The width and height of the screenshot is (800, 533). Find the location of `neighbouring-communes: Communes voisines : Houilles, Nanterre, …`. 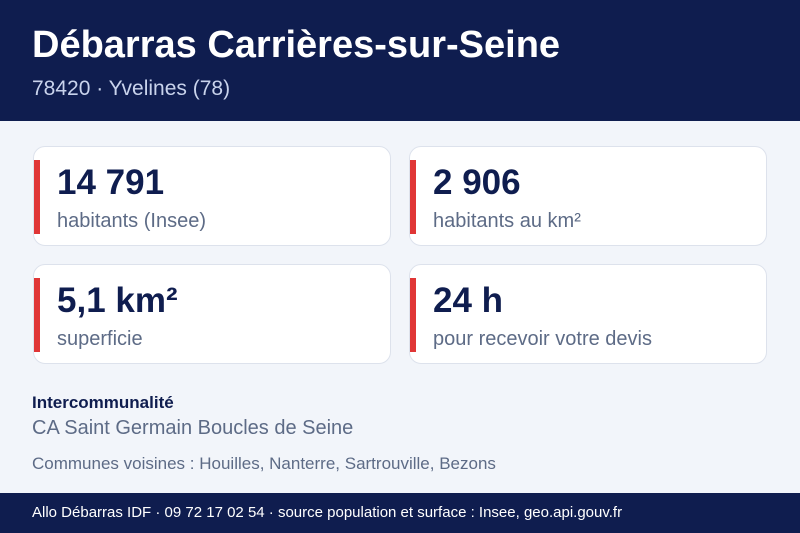

neighbouring-communes: Communes voisines : Houilles, Nanterre, … is located at coordinates (264, 463).